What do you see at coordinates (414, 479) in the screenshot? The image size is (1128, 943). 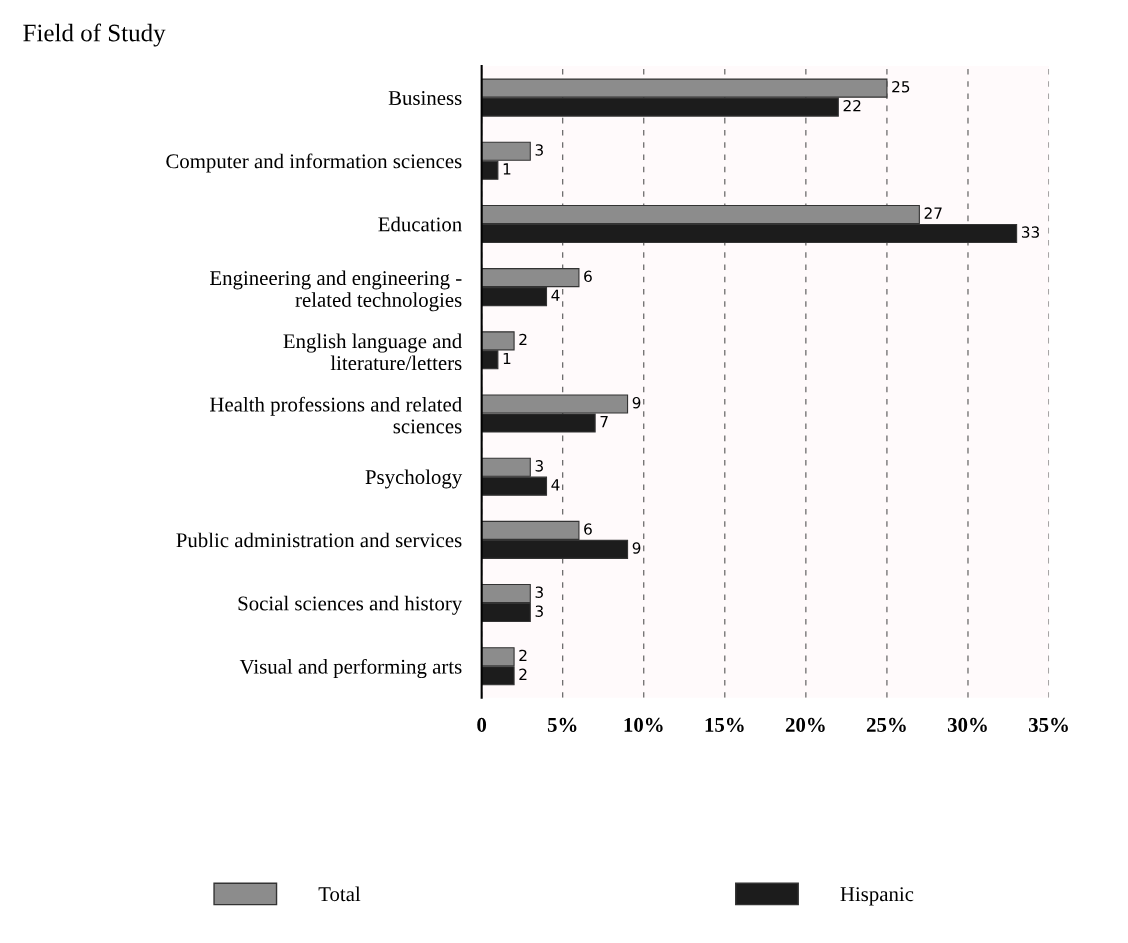 I see `y-tick-label: Psychology` at bounding box center [414, 479].